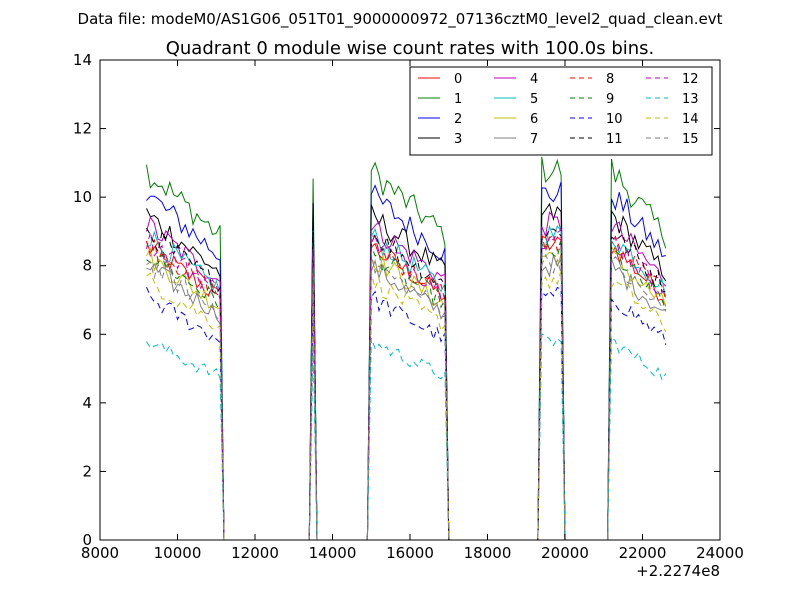 Image resolution: width=800 pixels, height=600 pixels. I want to click on legend-label-9: 9, so click(610, 99).